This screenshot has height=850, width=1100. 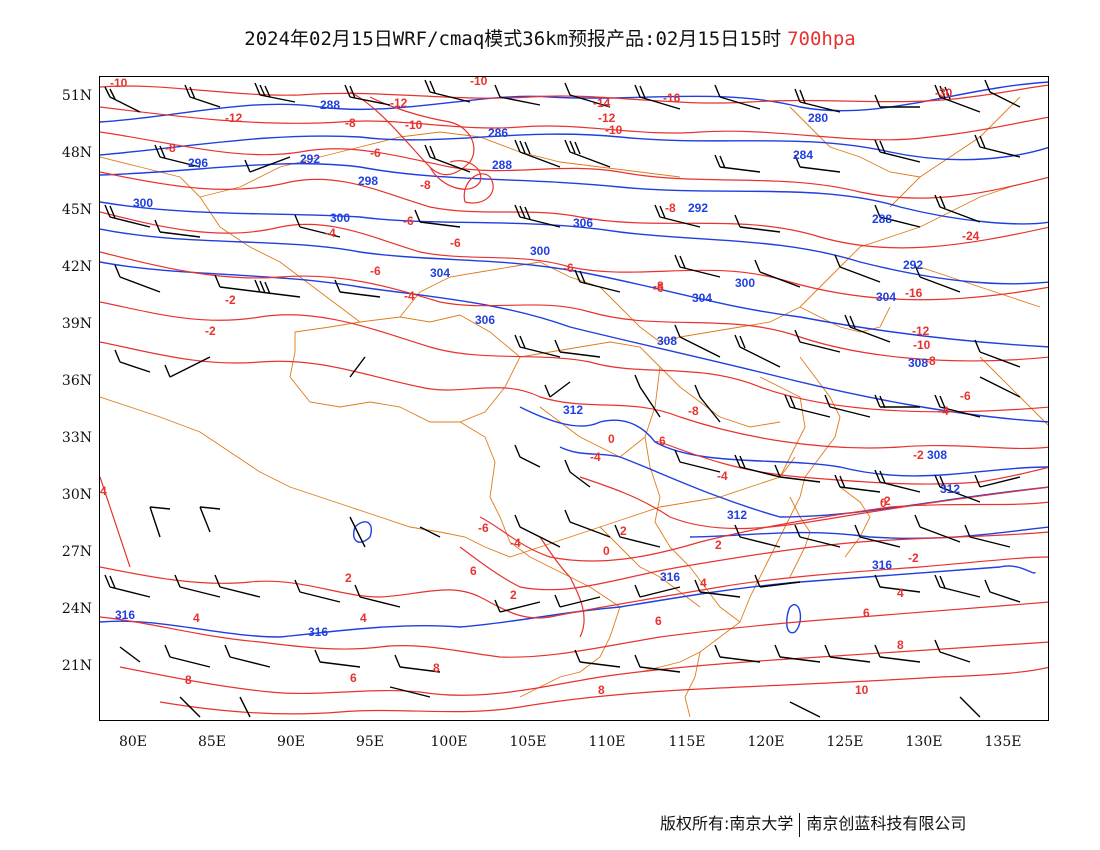 What do you see at coordinates (602, 103) in the screenshot?
I see `temp-label: -14` at bounding box center [602, 103].